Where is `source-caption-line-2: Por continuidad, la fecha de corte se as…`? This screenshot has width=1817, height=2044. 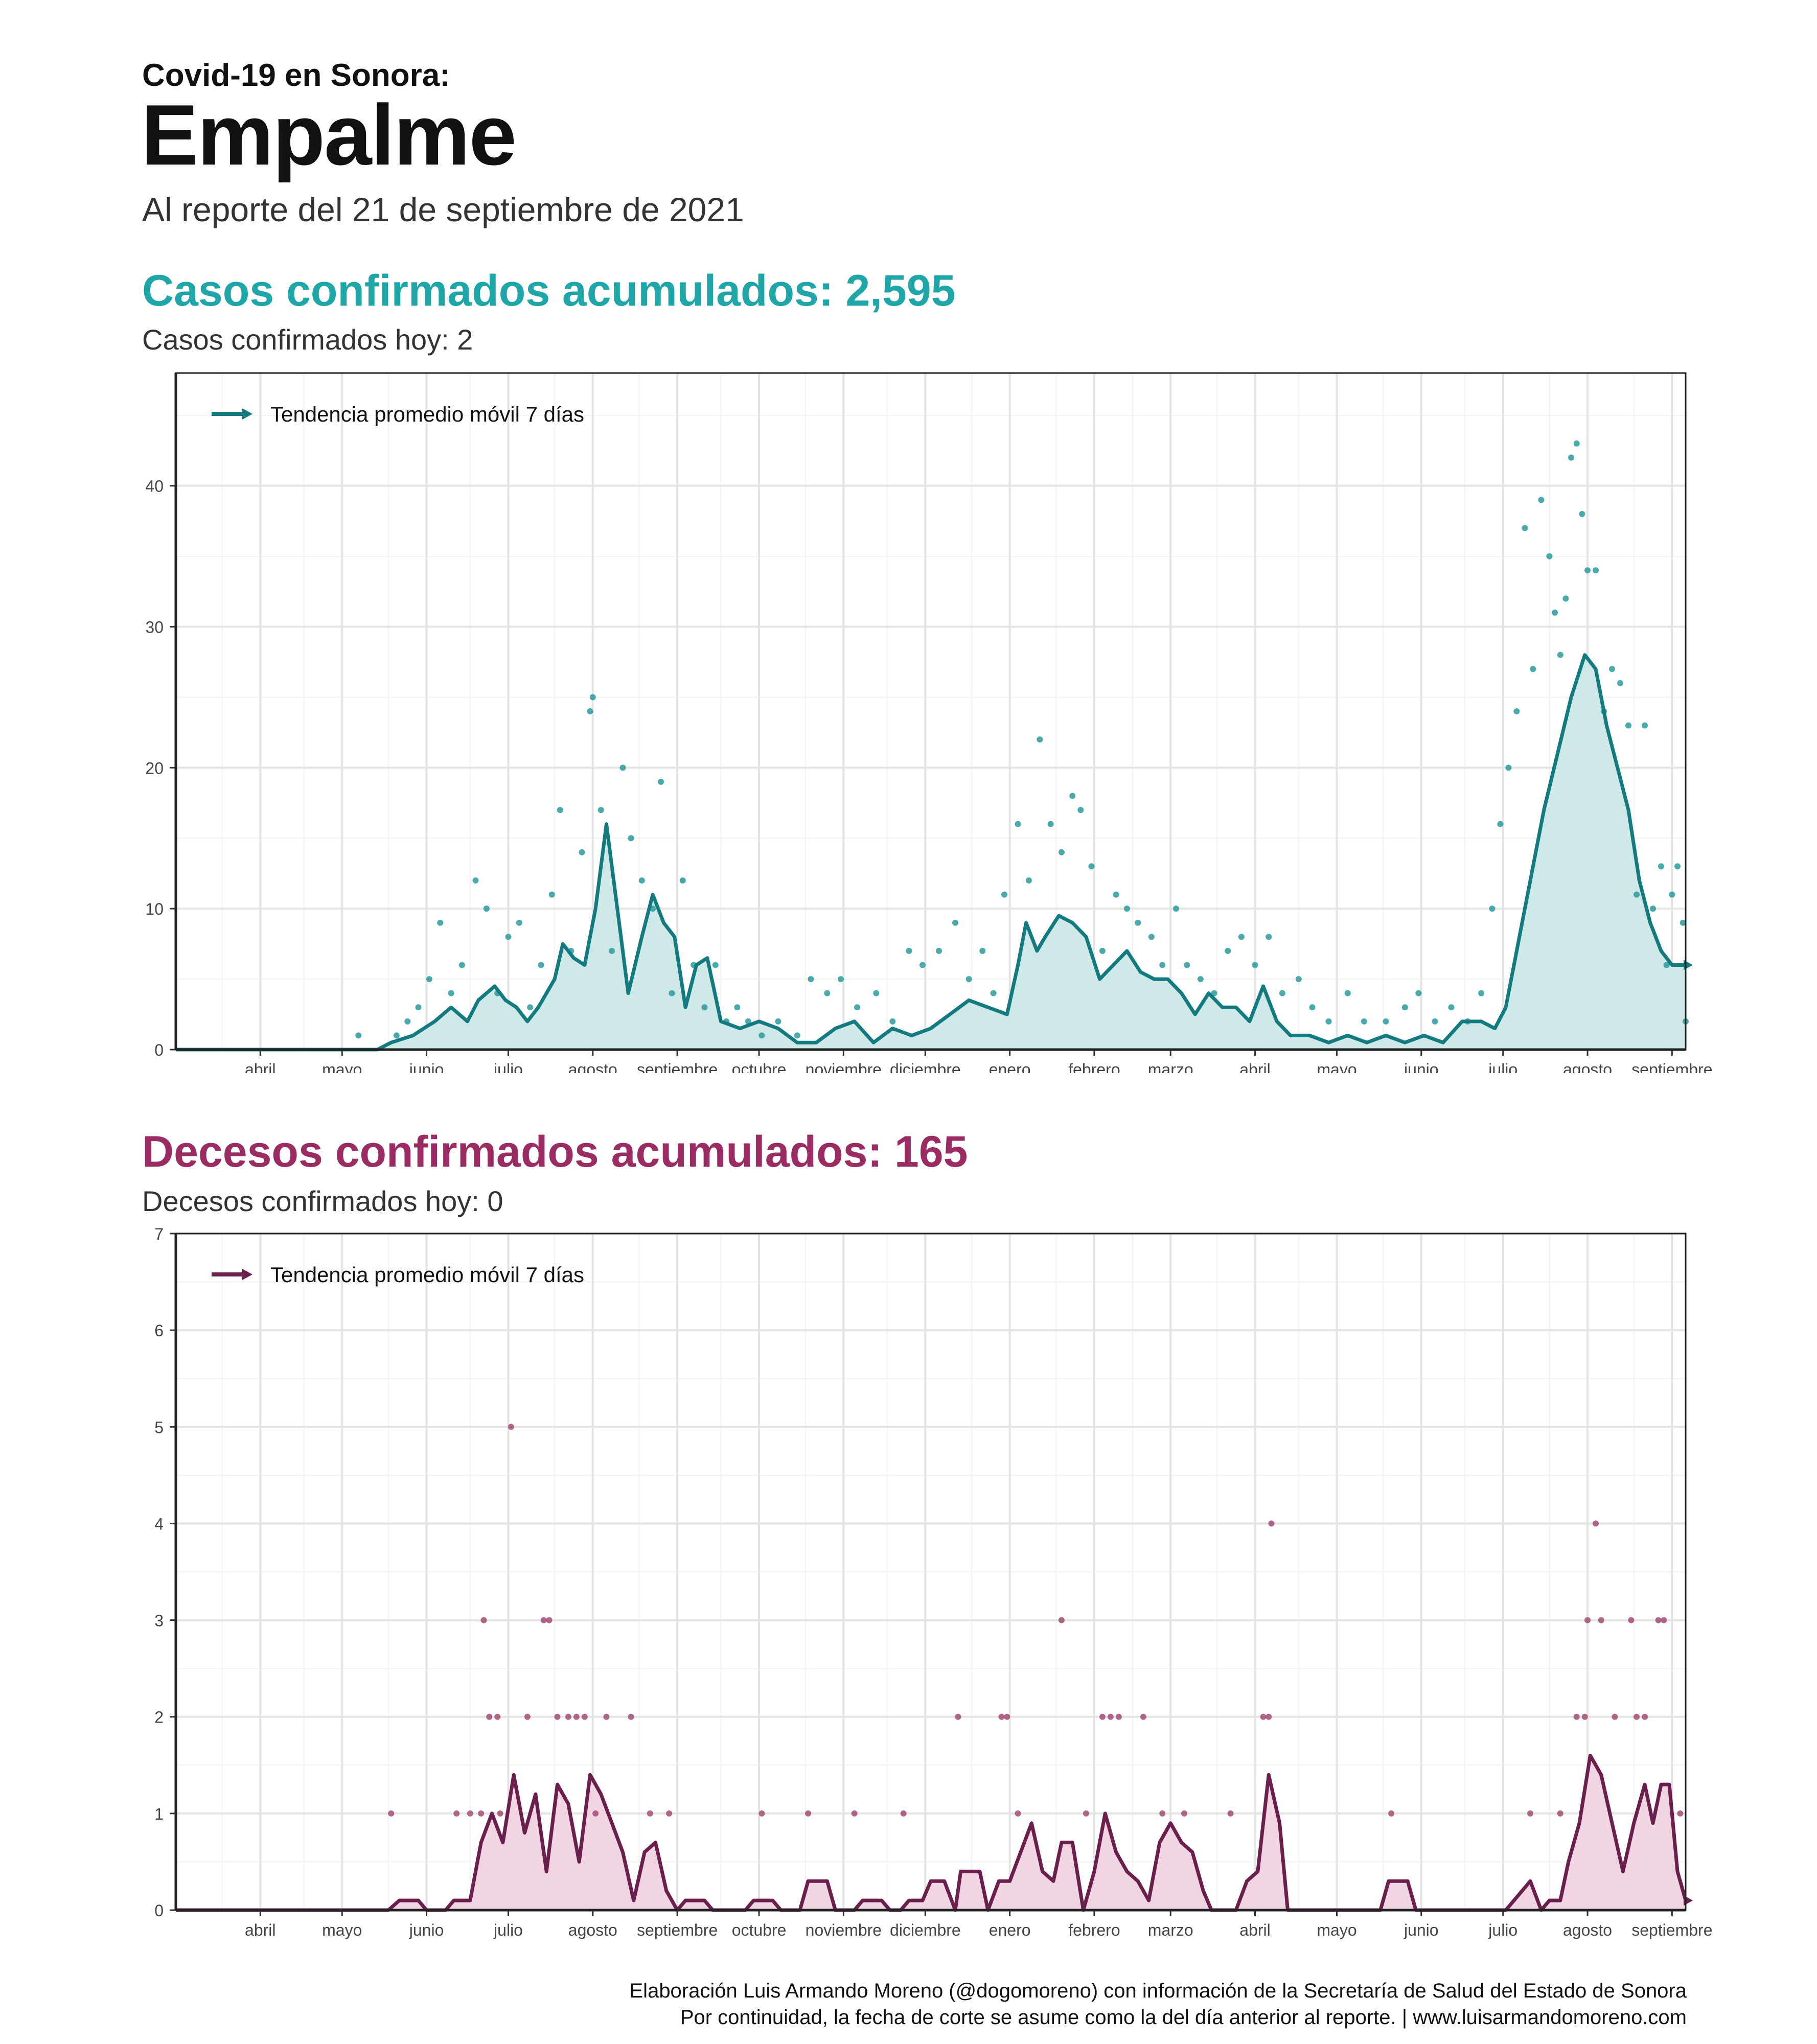 source-caption-line-2: Por continuidad, la fecha de corte se as… is located at coordinates (1183, 2017).